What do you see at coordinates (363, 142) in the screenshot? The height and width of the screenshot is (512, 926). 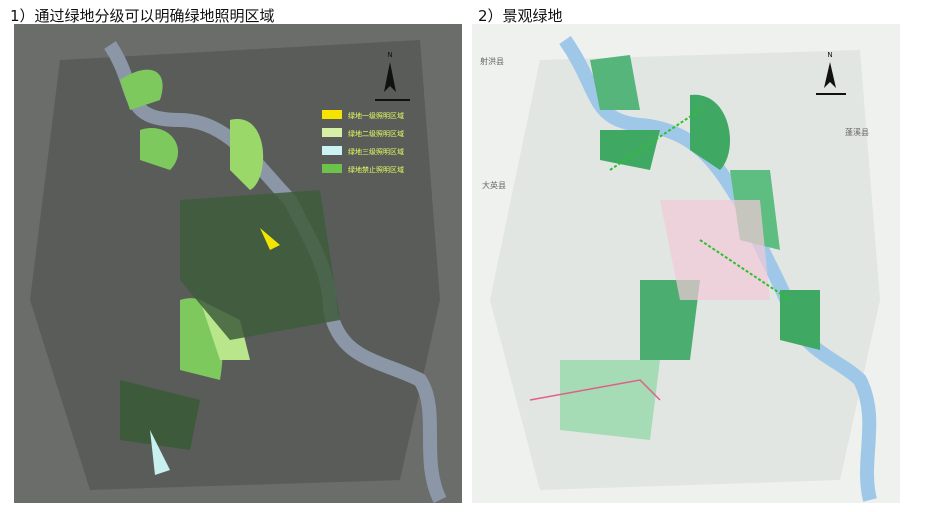 I see `legend: 绿地一级照明区域 绿地二级照明区域 绿地三级照明区域 绿地禁止照明区域` at bounding box center [363, 142].